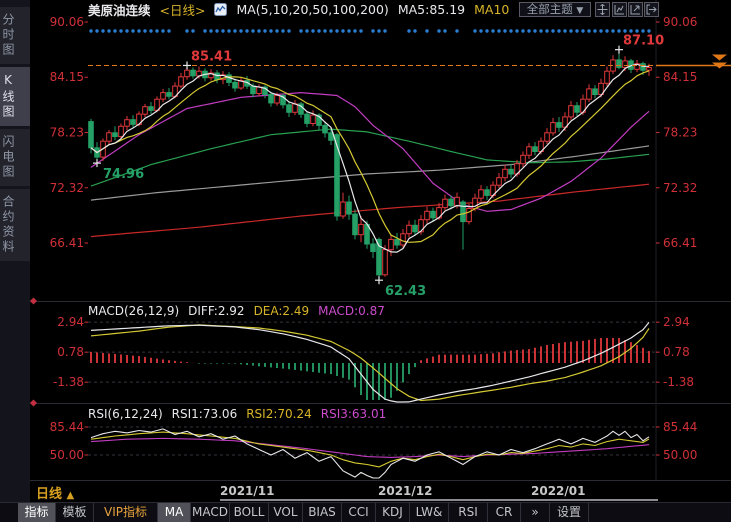 The image size is (731, 522). I want to click on price-annotation: 62.43, so click(405, 291).